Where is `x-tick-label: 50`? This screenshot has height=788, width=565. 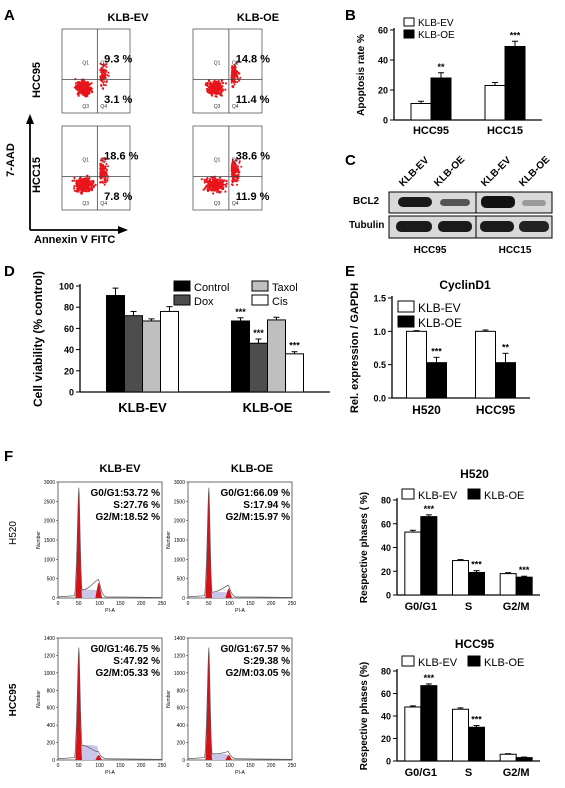 x-tick-label: 50 is located at coordinates (79, 766).